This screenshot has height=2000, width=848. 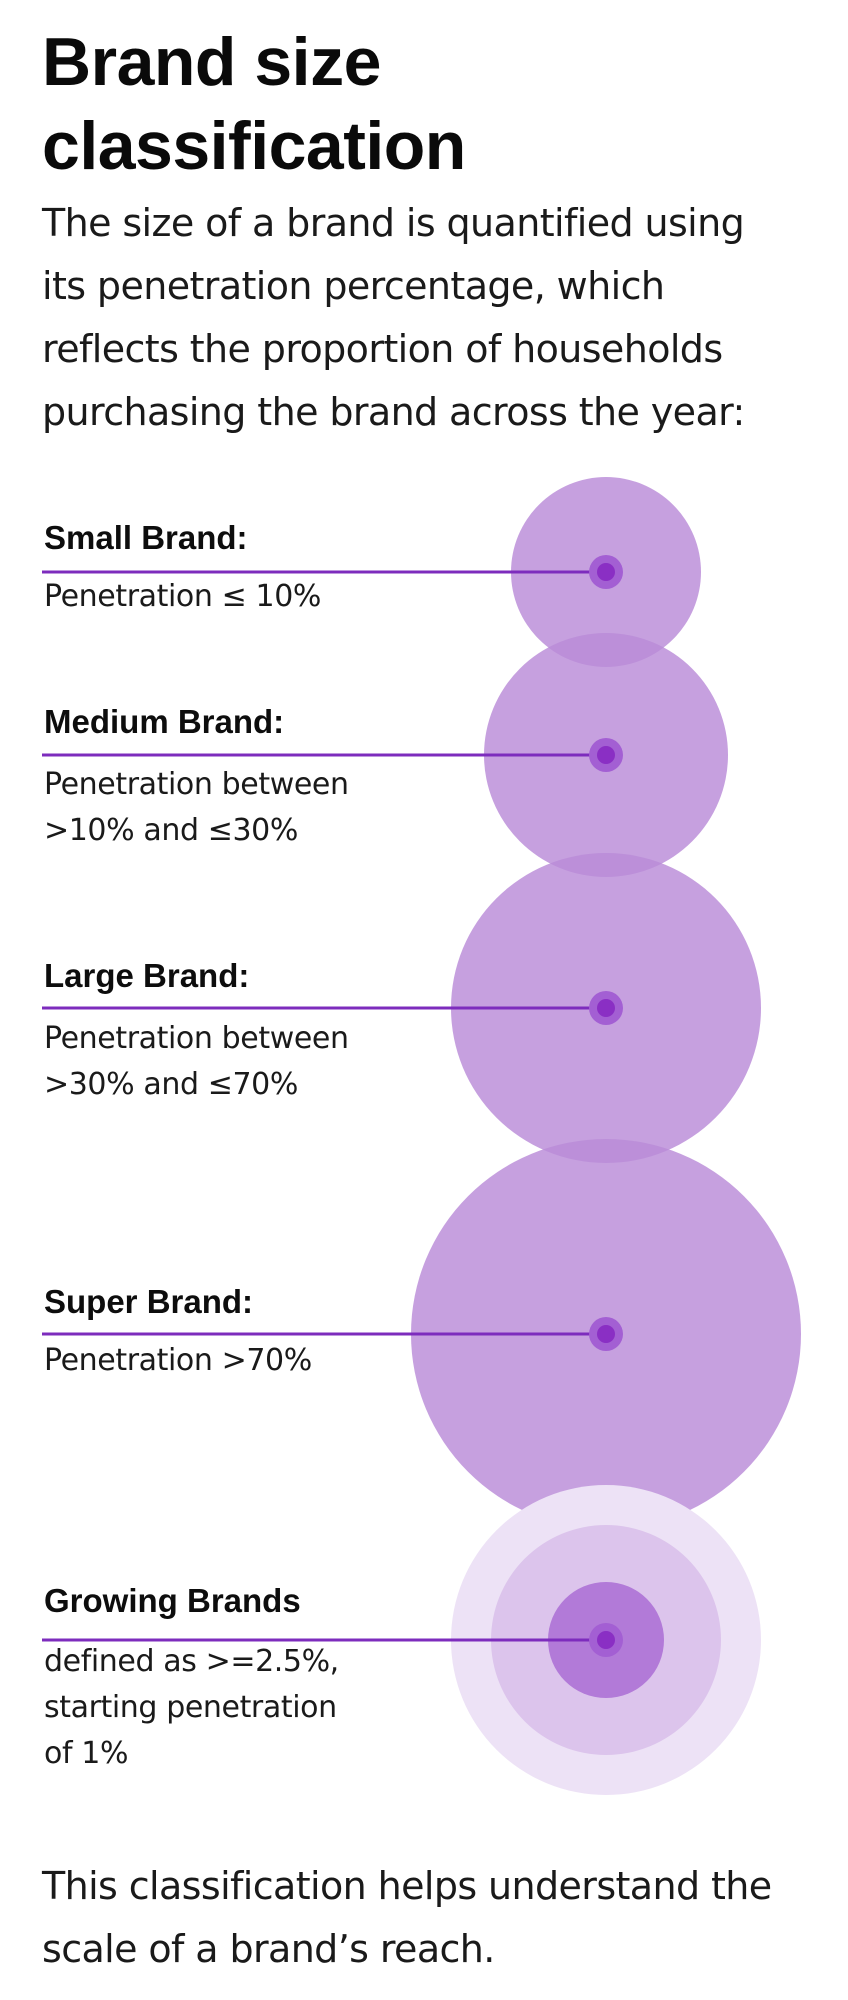 I want to click on small-brand-name: Small Brand:, so click(x=146, y=537).